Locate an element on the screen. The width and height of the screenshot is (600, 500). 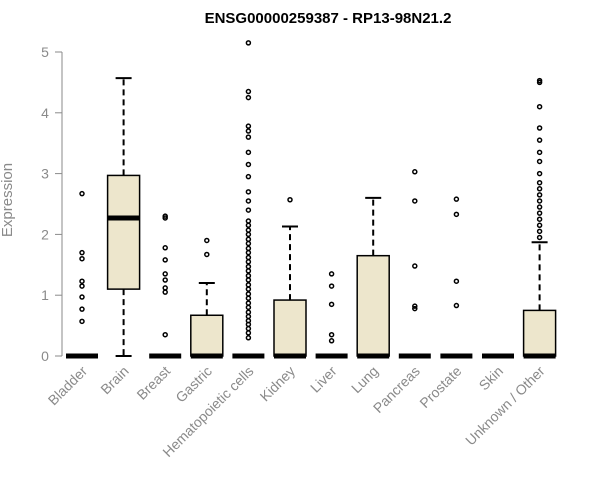
box-hematopoietic-cells is located at coordinates (248, 199).